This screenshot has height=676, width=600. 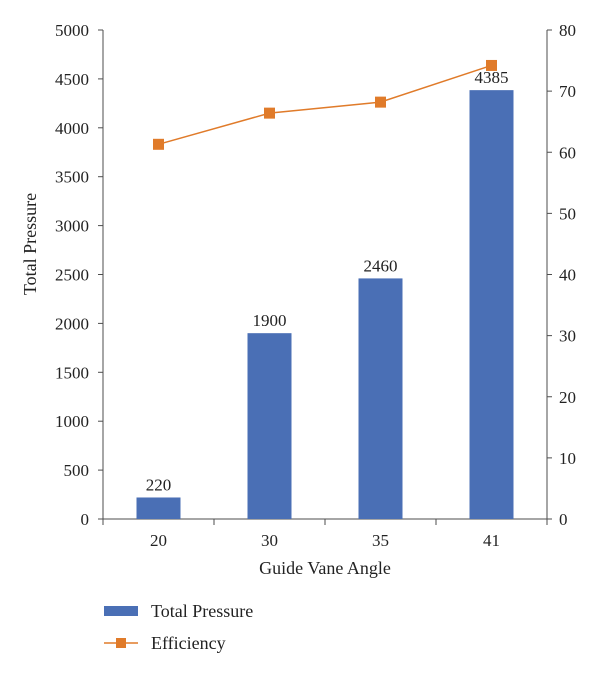 What do you see at coordinates (72, 226) in the screenshot?
I see `y-tick-label: 3000` at bounding box center [72, 226].